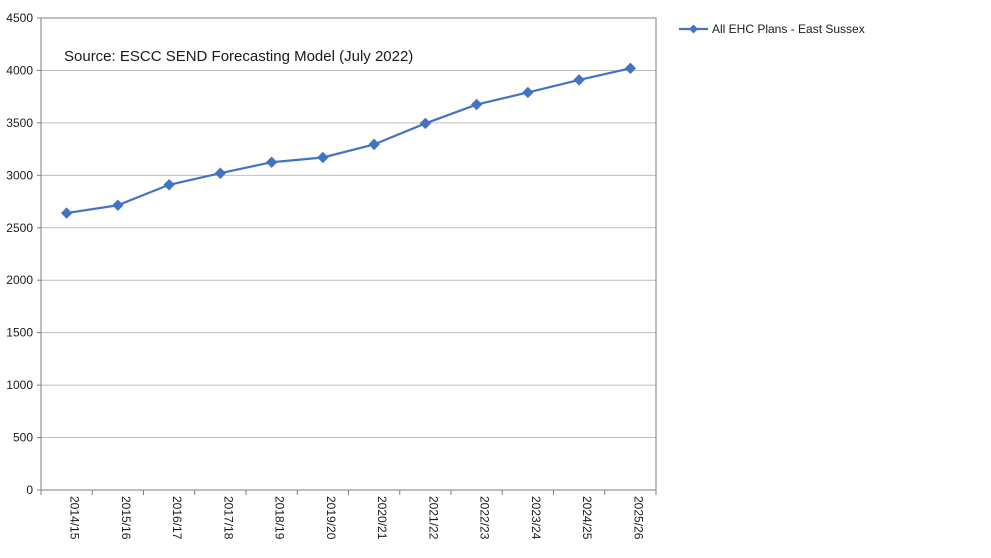 The image size is (991, 558). What do you see at coordinates (587, 518) in the screenshot?
I see `x-tick-label: 2024/25` at bounding box center [587, 518].